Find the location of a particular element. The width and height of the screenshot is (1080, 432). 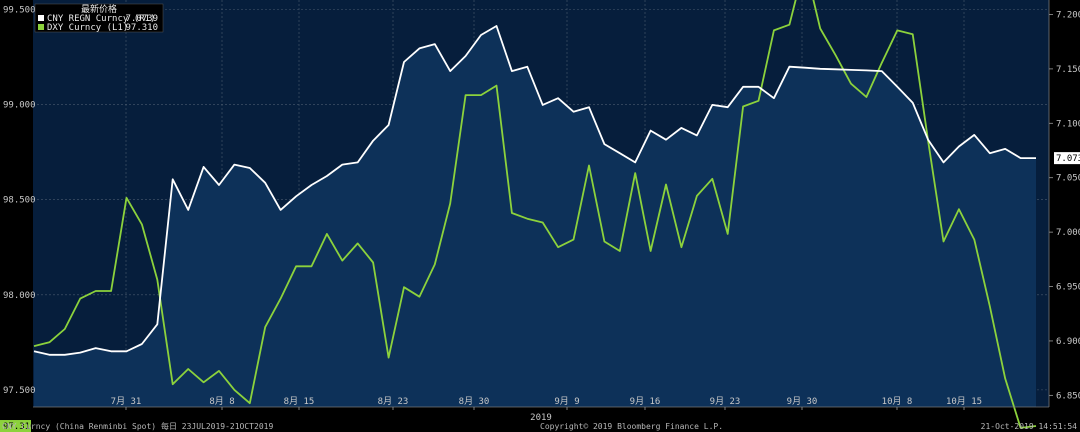

dxy-last-value-tag is located at coordinates (15, 426).